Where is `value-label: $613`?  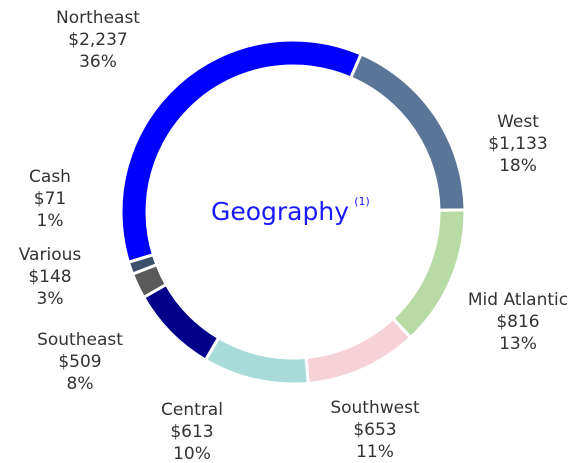 value-label: $613 is located at coordinates (191, 432).